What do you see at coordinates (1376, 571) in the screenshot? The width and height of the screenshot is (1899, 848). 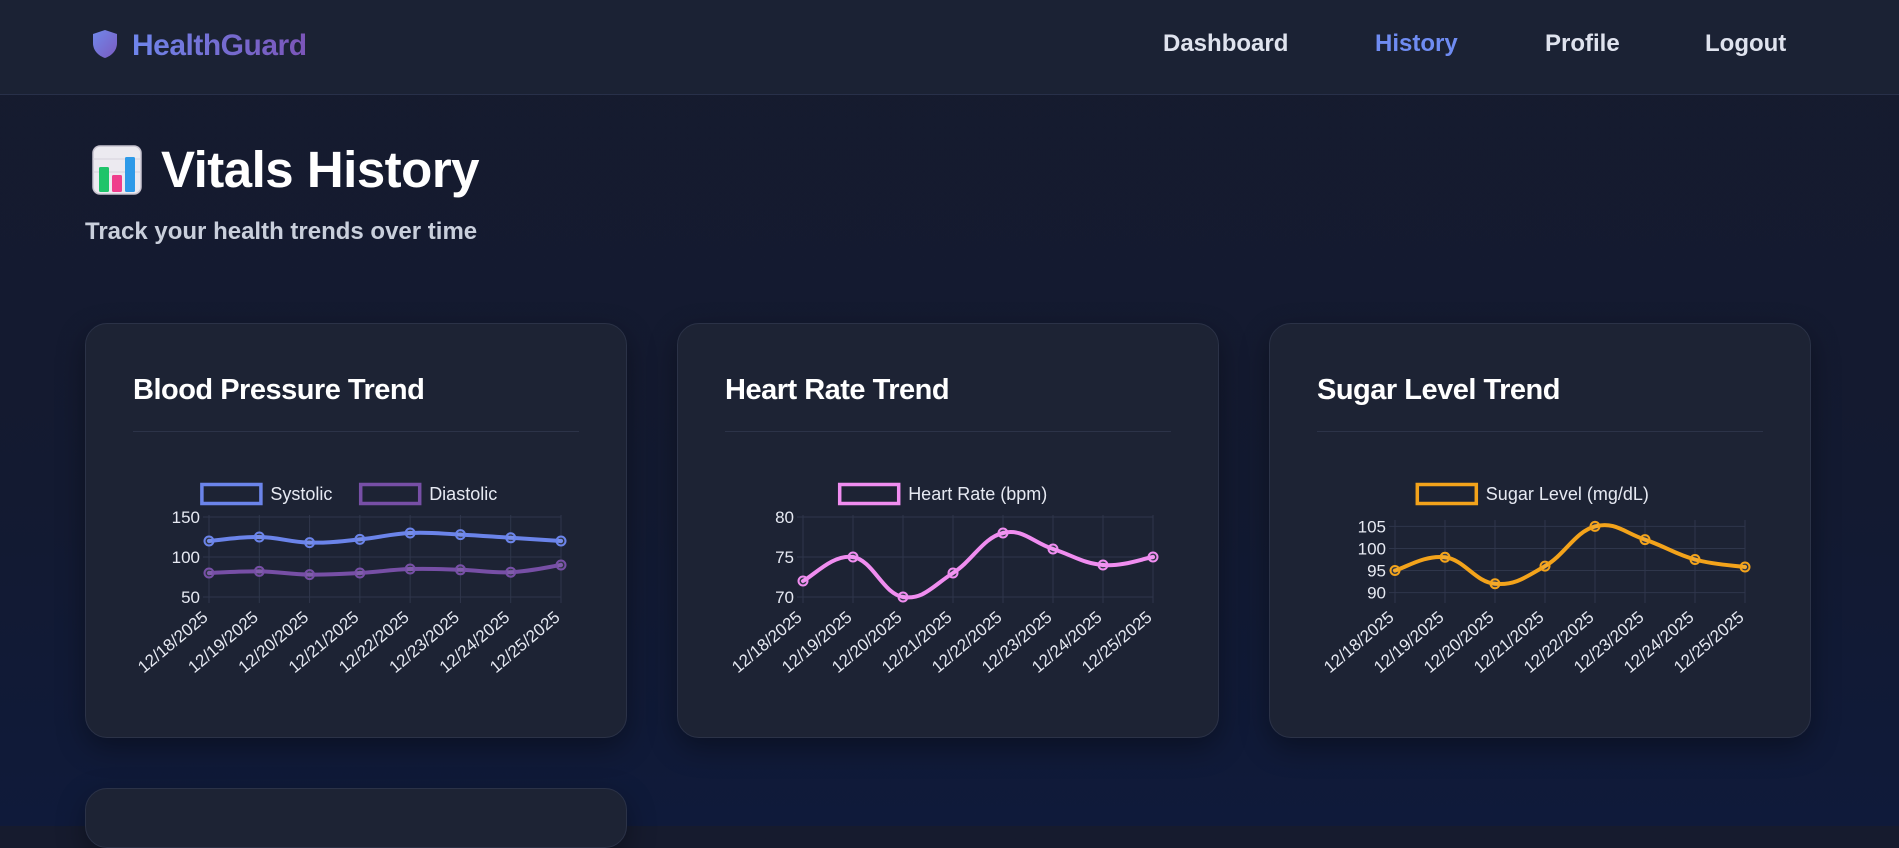 I see `y-tick-label: 95` at bounding box center [1376, 571].